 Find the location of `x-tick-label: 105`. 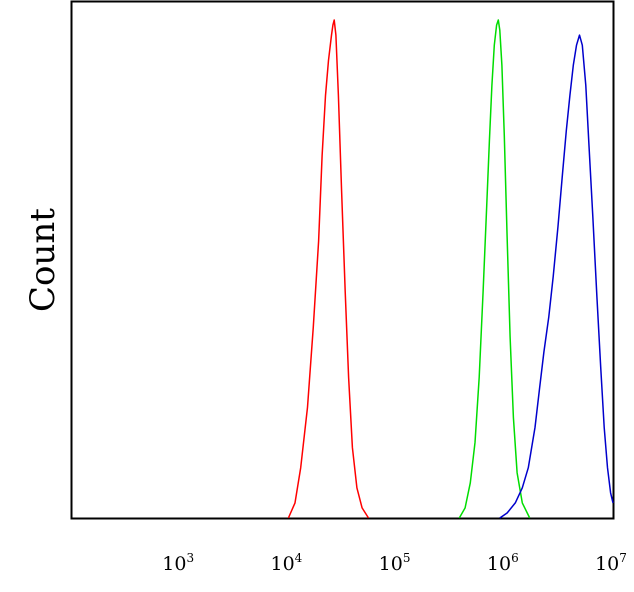

x-tick-label: 105 is located at coordinates (395, 563).